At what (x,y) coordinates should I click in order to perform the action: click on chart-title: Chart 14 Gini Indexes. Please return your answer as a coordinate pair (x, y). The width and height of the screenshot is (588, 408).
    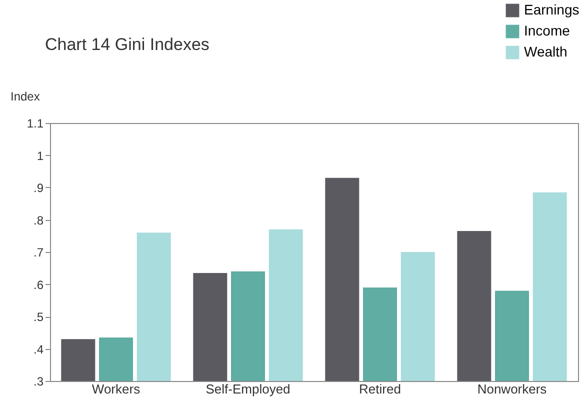
    Looking at the image, I should click on (127, 44).